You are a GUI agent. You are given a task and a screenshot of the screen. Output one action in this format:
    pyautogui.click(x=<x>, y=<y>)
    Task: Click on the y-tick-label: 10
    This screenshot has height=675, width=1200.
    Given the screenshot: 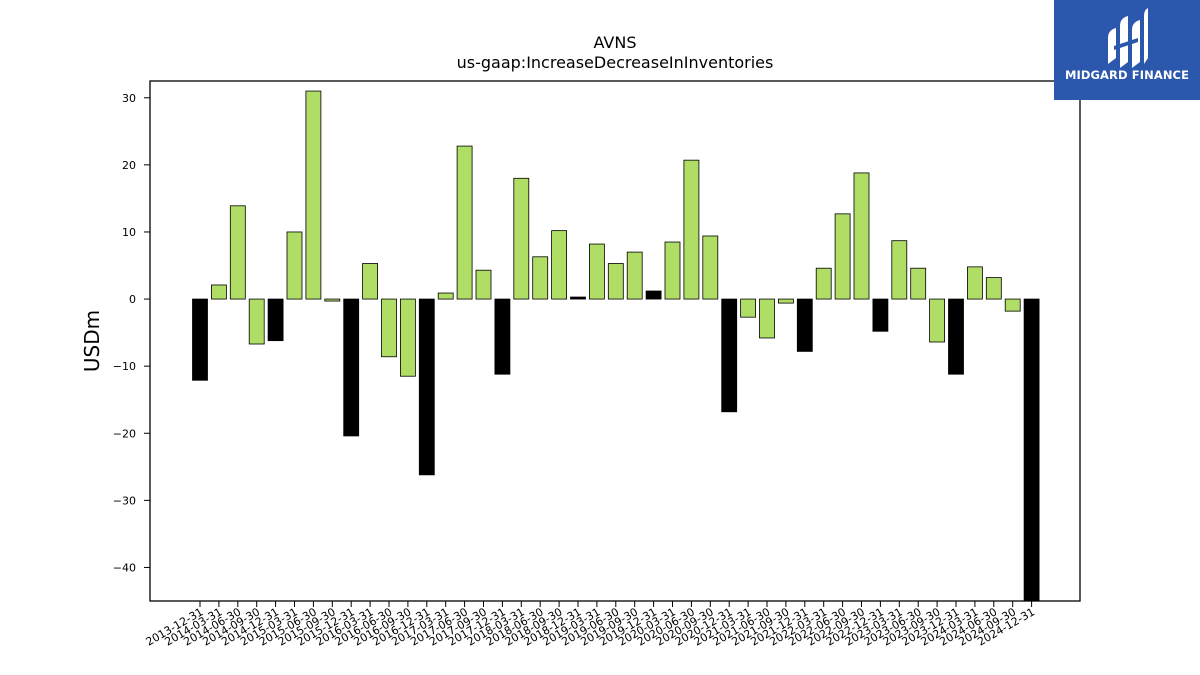 What is the action you would take?
    pyautogui.click(x=129, y=232)
    